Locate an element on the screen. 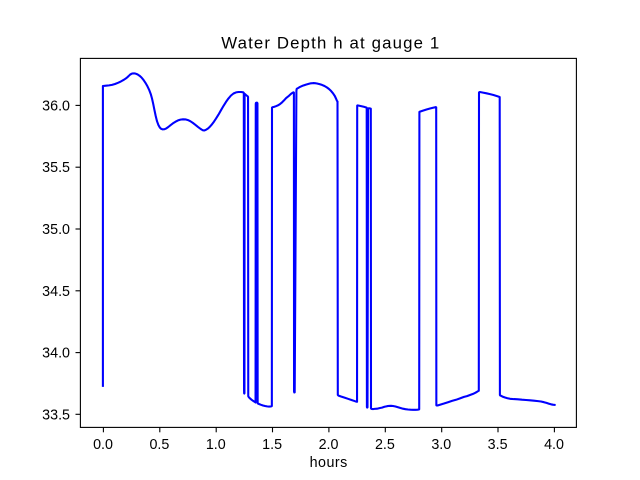  svg-text: Water Depth h at gauge 1 is located at coordinates (330, 42).